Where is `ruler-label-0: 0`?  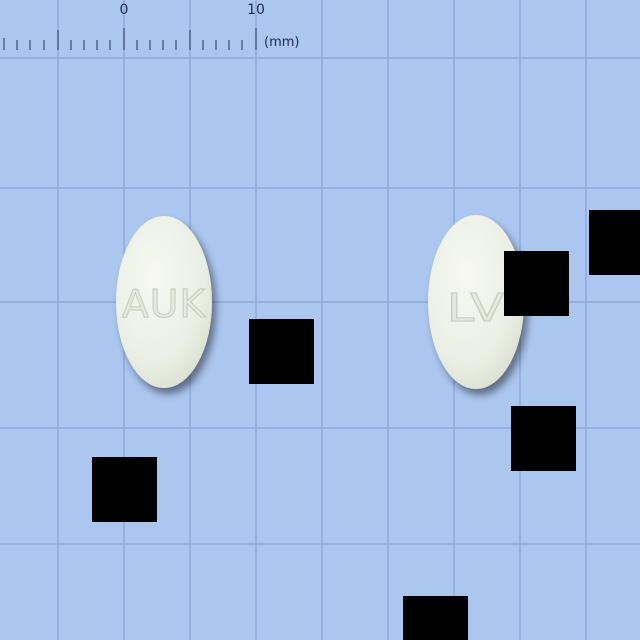 ruler-label-0: 0 is located at coordinates (124, 10).